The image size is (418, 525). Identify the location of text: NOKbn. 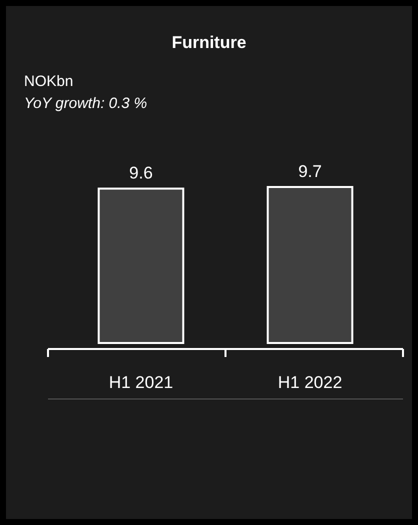
(49, 81).